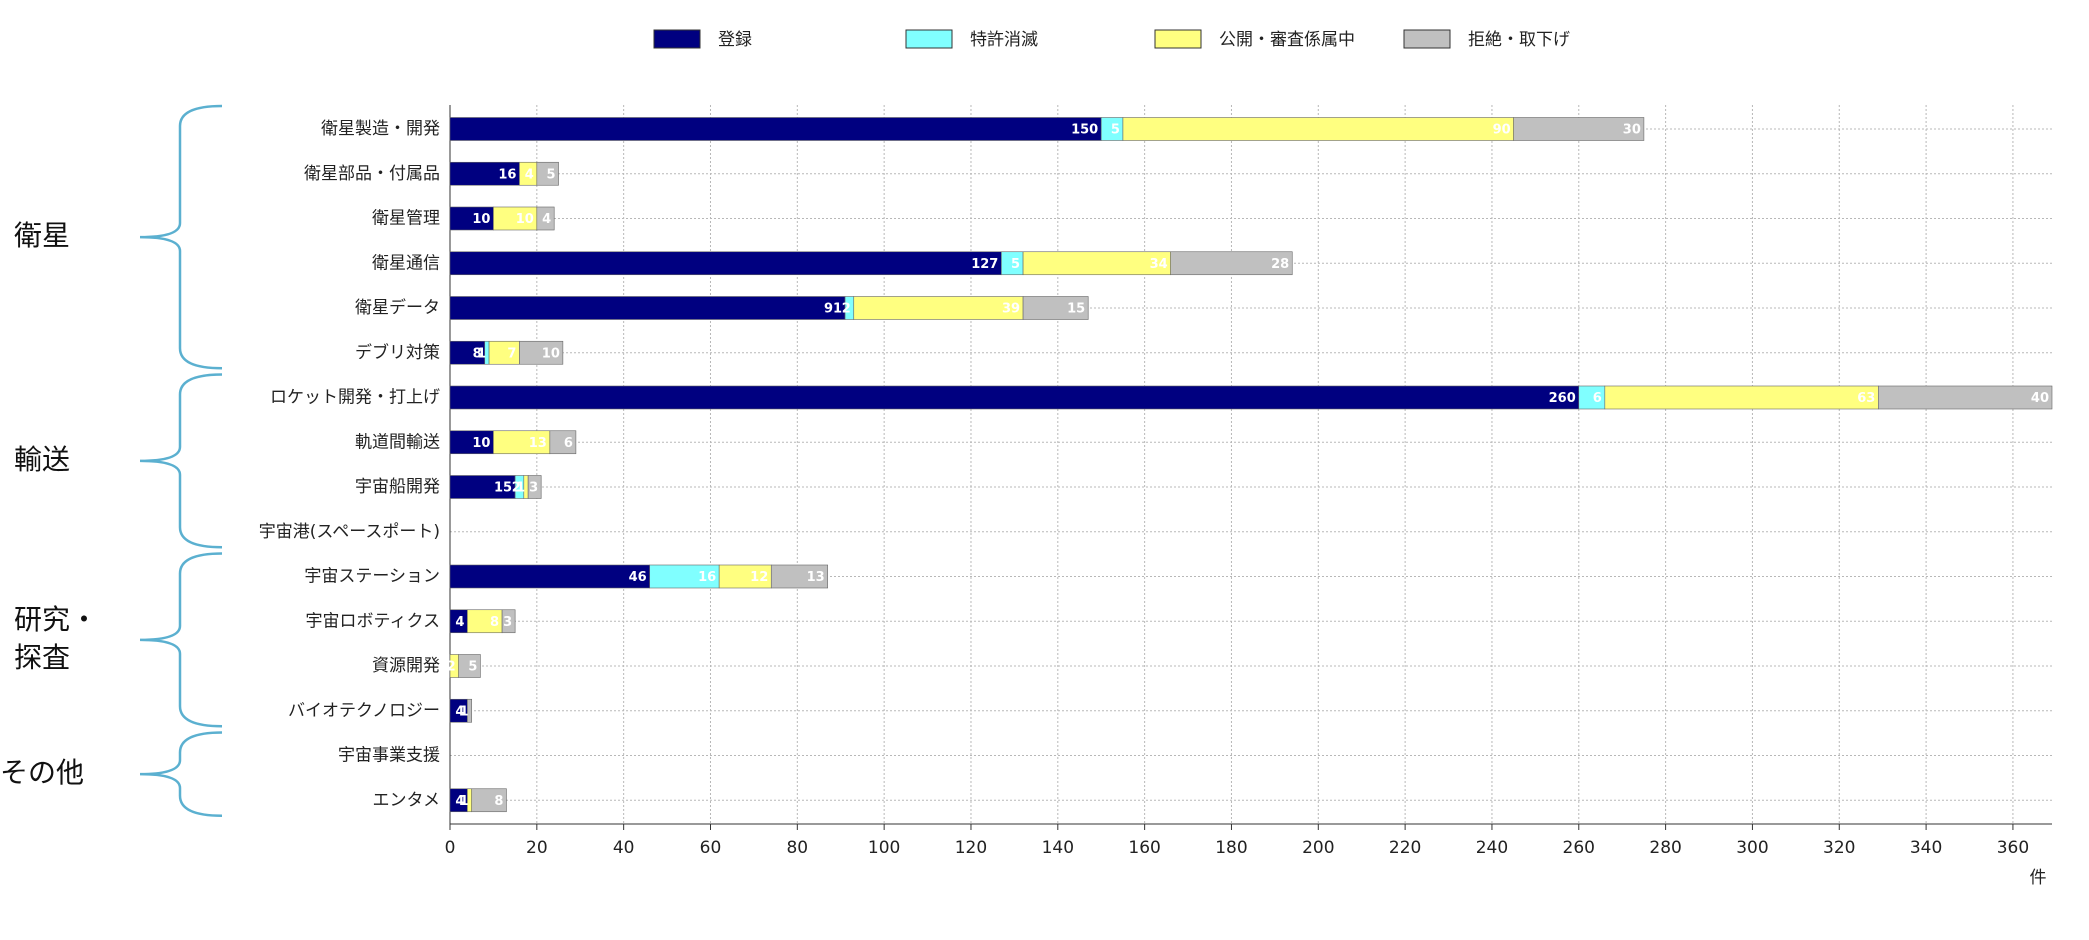 This screenshot has width=2089, height=940. Describe the element at coordinates (1231, 848) in the screenshot. I see `x-tick-label: 180` at that location.